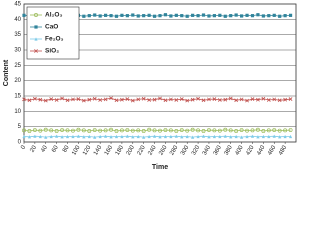 This screenshot has width=320, height=240. Describe the element at coordinates (131, 150) in the screenshot. I see `x-tick-label: 200` at that location.